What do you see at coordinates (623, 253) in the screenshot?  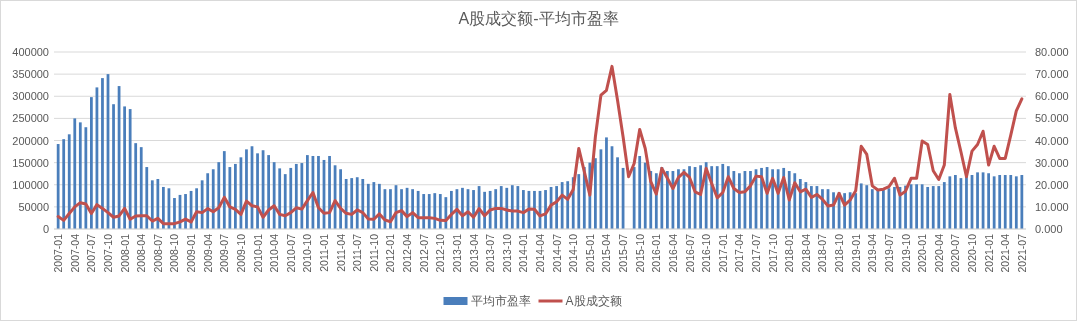 I see `x-tick-label: 2015-07` at bounding box center [623, 253].